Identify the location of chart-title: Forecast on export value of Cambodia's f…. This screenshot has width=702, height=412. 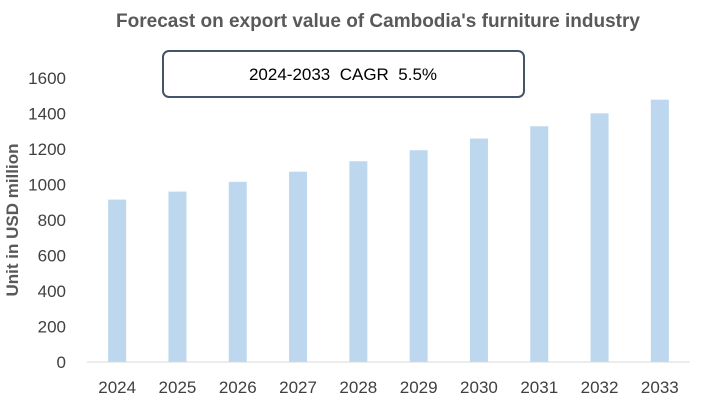
(378, 21).